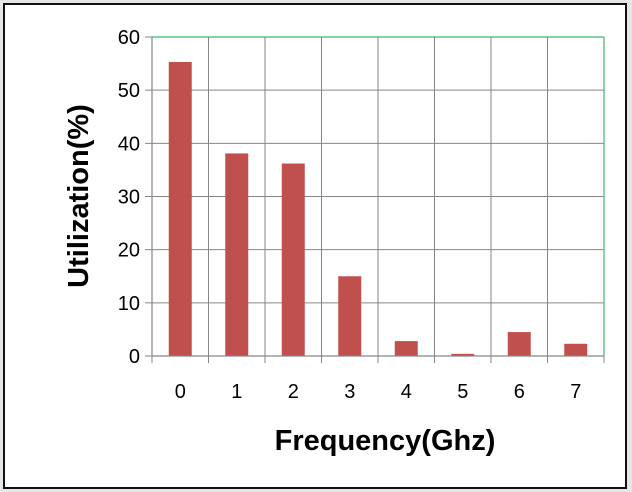 The height and width of the screenshot is (492, 632). I want to click on y-axis-title: Utilization(%), so click(79, 196).